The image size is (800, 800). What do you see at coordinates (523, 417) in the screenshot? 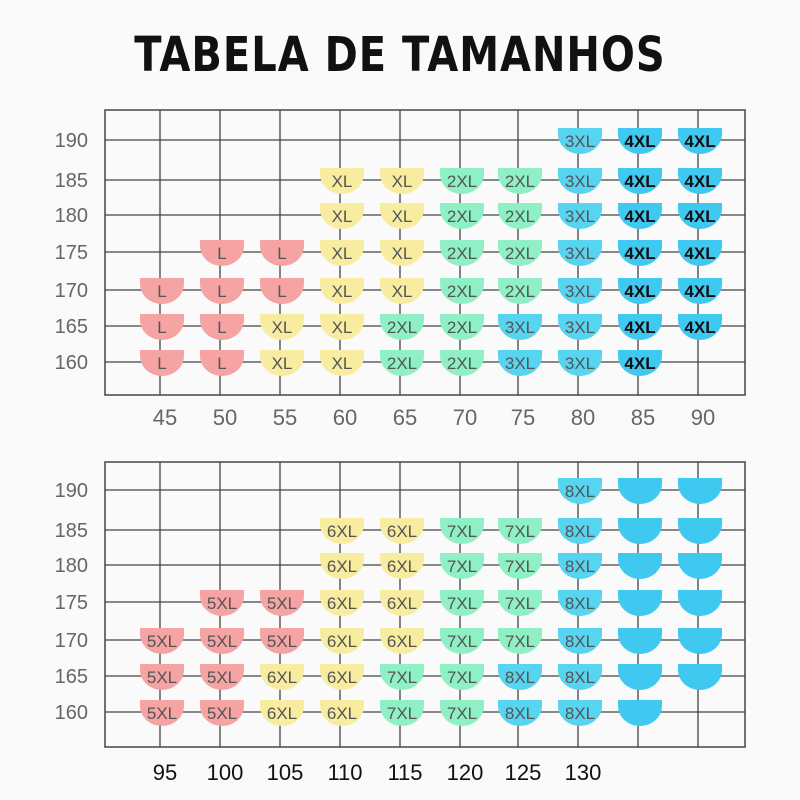
I see `x-tick-label: 75` at bounding box center [523, 417].